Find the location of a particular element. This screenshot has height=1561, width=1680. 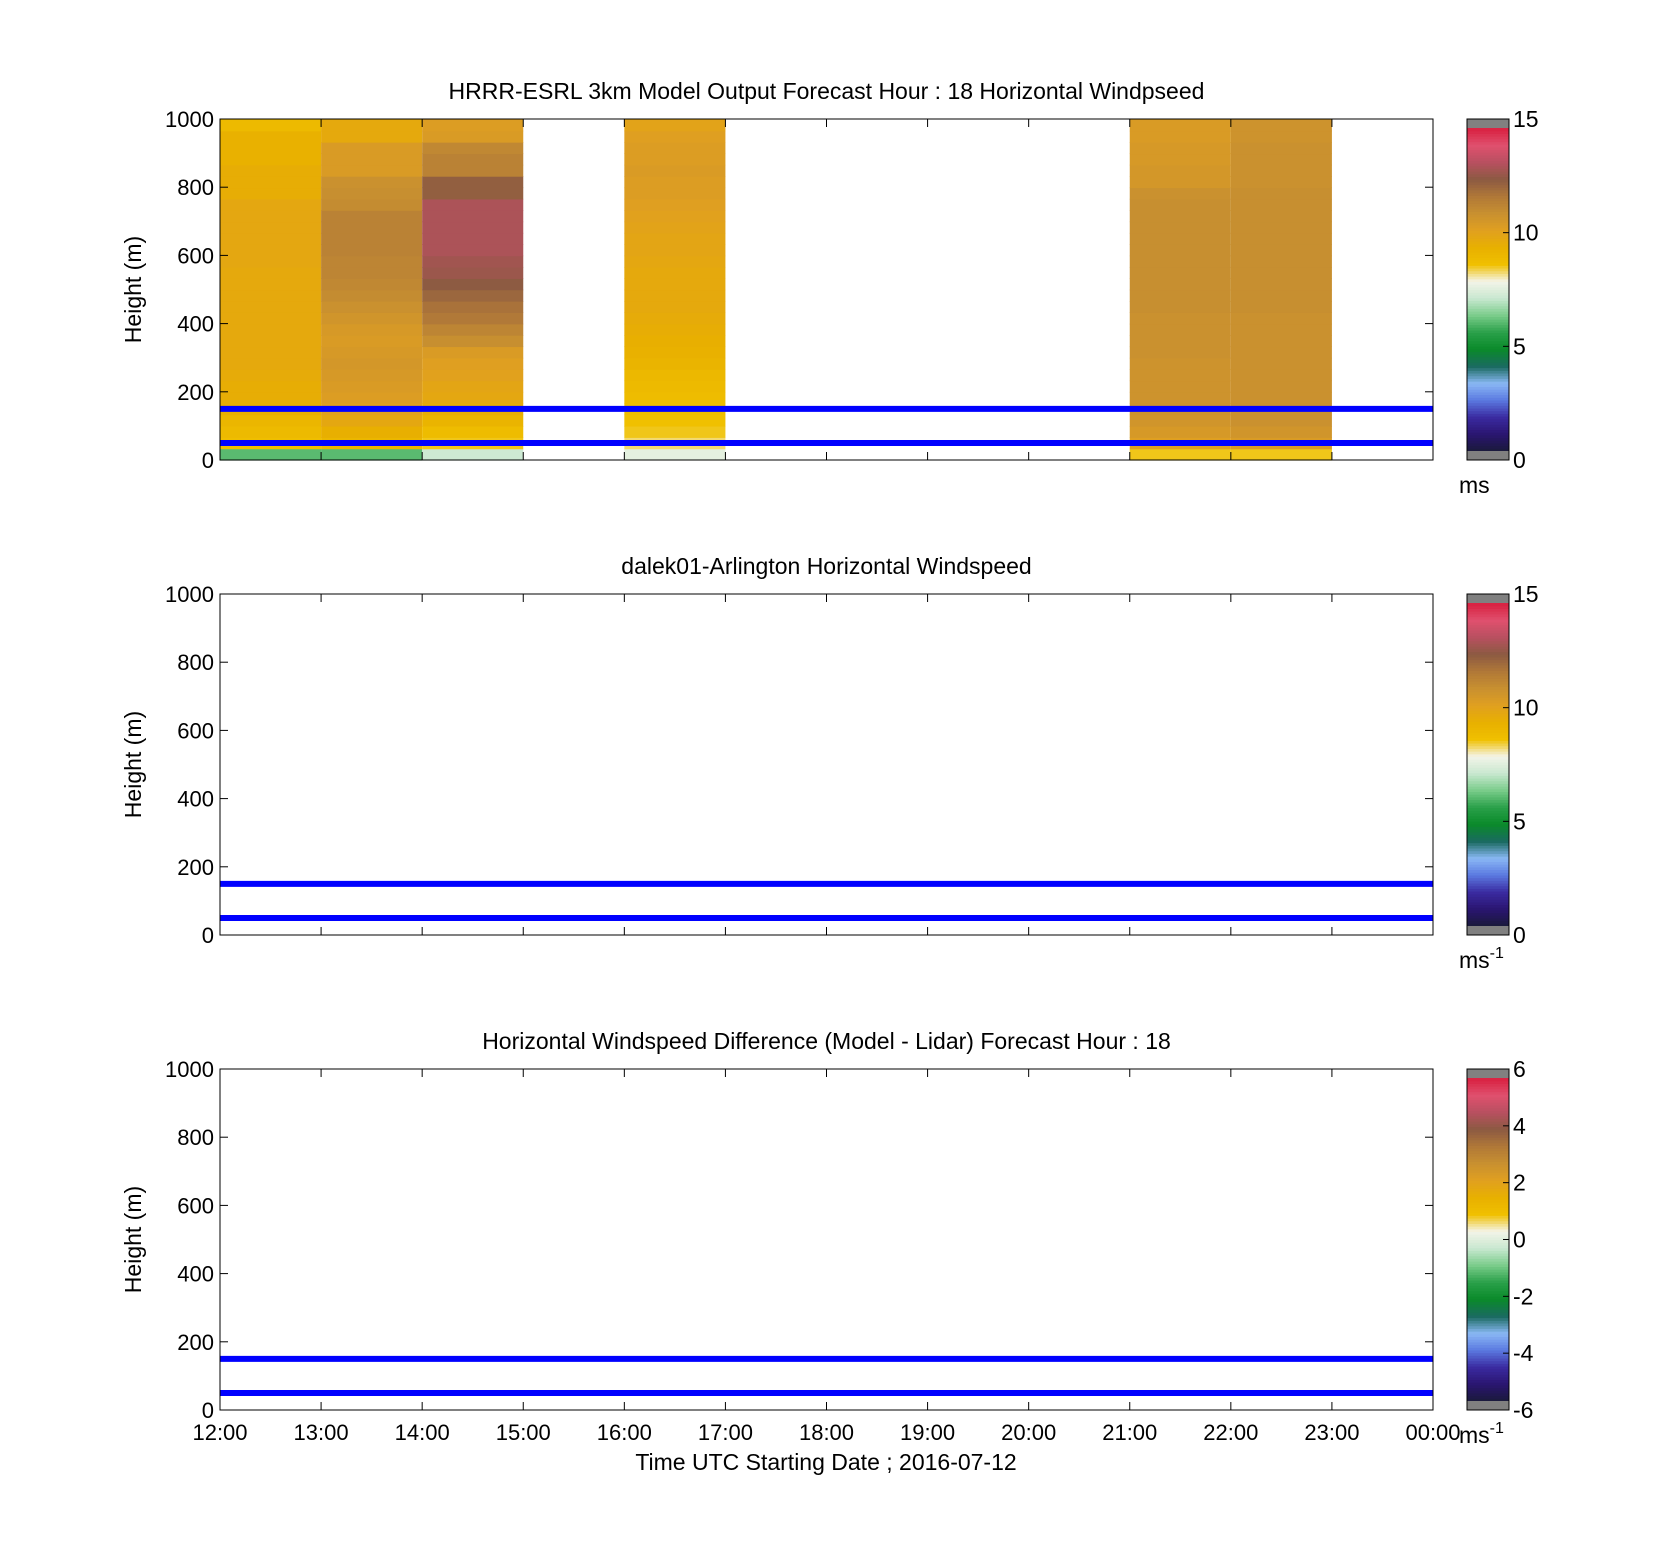

y-axis-label: Height (m) is located at coordinates (133, 289).